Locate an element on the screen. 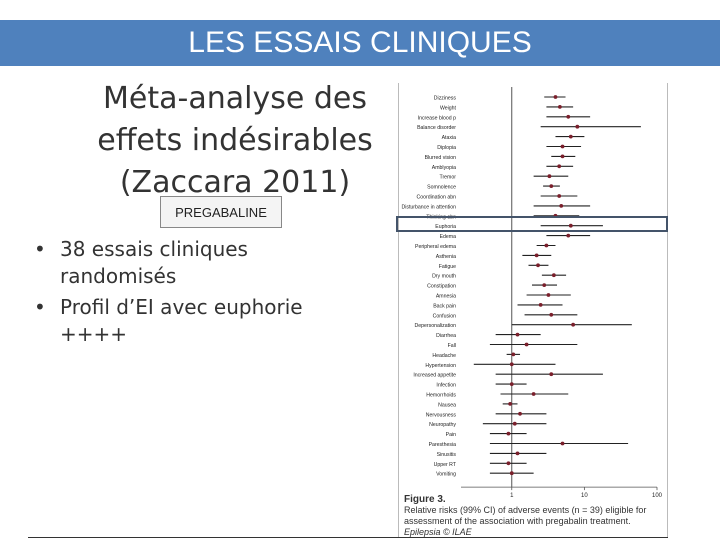 Image resolution: width=720 pixels, height=540 pixels. row-label: Diplopia is located at coordinates (446, 148).